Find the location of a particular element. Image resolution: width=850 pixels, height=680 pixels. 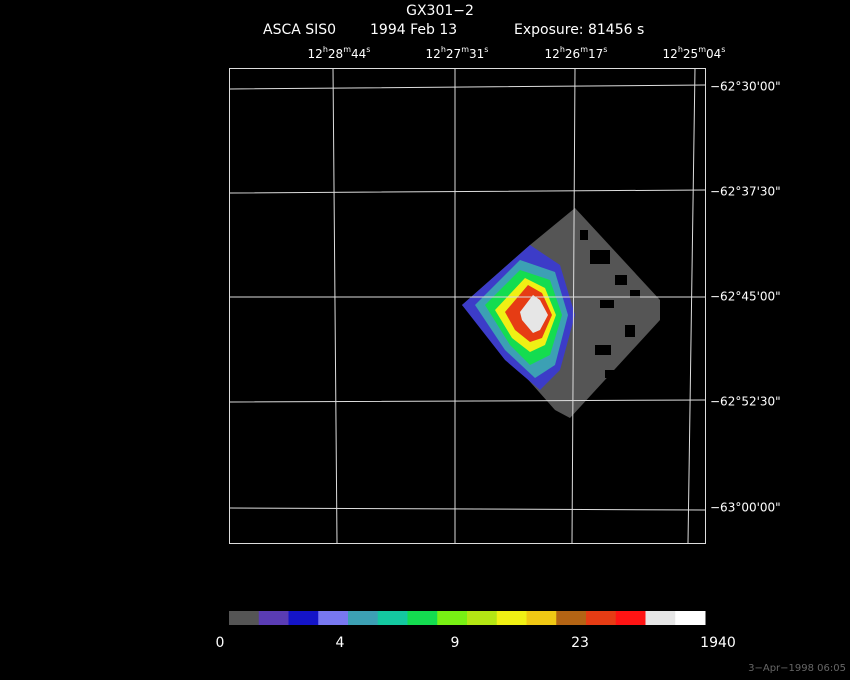

ra-label-part: 44 is located at coordinates (358, 54).